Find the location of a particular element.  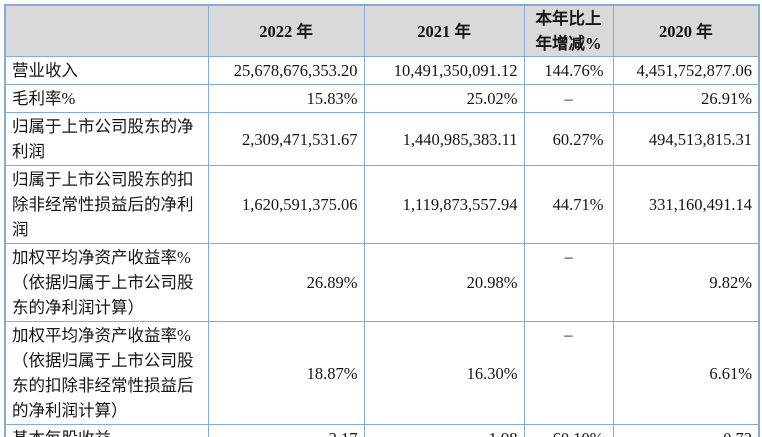

cell-2022: 2,309,471,531.67 is located at coordinates (286, 139).